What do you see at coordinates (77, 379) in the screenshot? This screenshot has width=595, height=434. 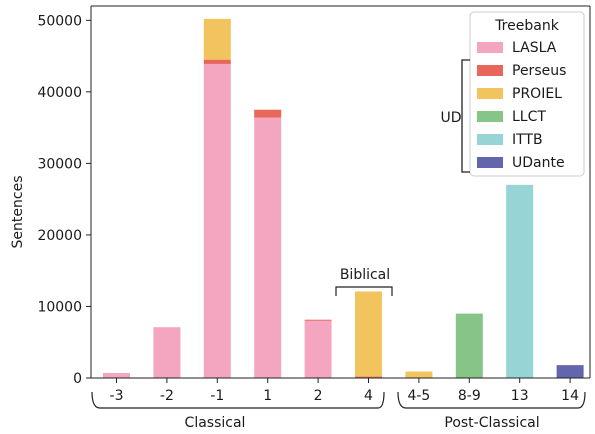 I see `y-tick-label: 0` at bounding box center [77, 379].